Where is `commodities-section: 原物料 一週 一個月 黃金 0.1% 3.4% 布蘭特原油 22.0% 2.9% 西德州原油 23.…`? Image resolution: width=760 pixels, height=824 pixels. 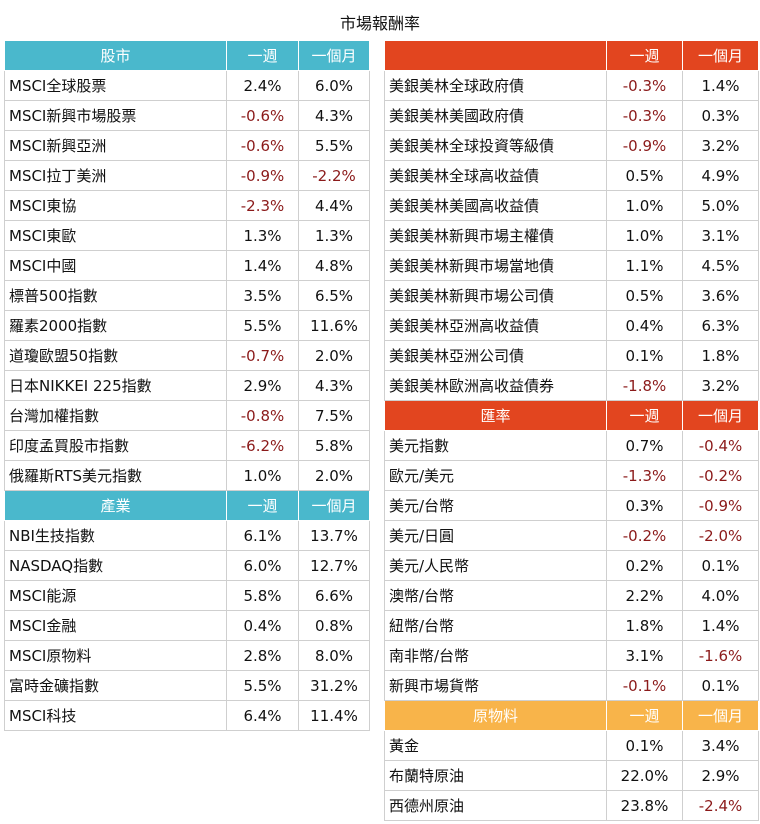 commodities-section: 原物料 一週 一個月 黃金 0.1% 3.4% 布蘭特原油 22.0% 2.9% 西德州原油 23.… is located at coordinates (571, 760).